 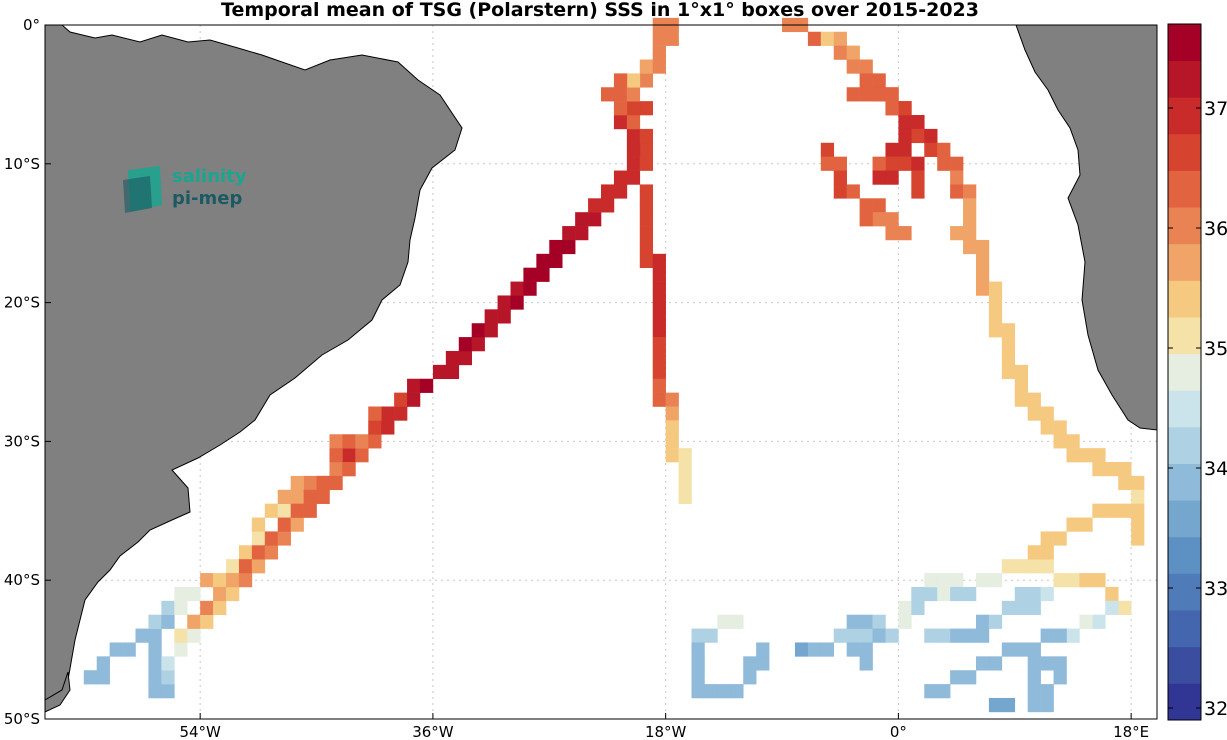 What do you see at coordinates (433, 731) in the screenshot?
I see `x-tick-label: 36°W` at bounding box center [433, 731].